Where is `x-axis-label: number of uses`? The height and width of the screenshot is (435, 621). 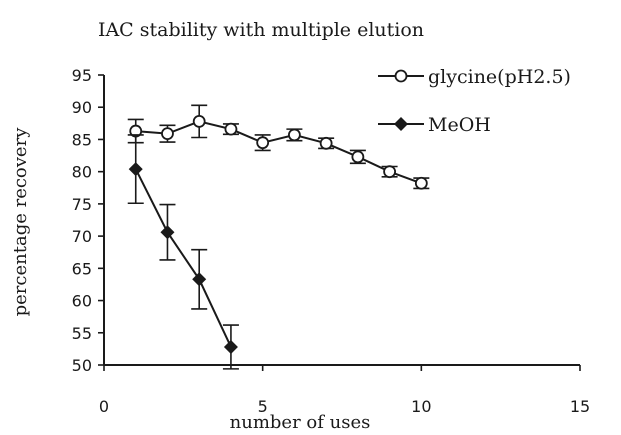
x-axis-label: number of uses is located at coordinates (300, 422).